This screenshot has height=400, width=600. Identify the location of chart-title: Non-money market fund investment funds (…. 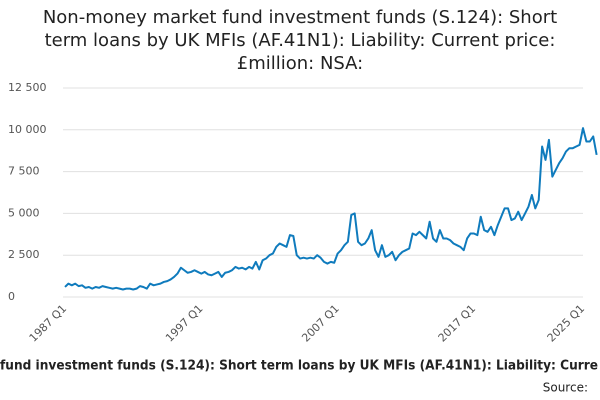
(300, 17).